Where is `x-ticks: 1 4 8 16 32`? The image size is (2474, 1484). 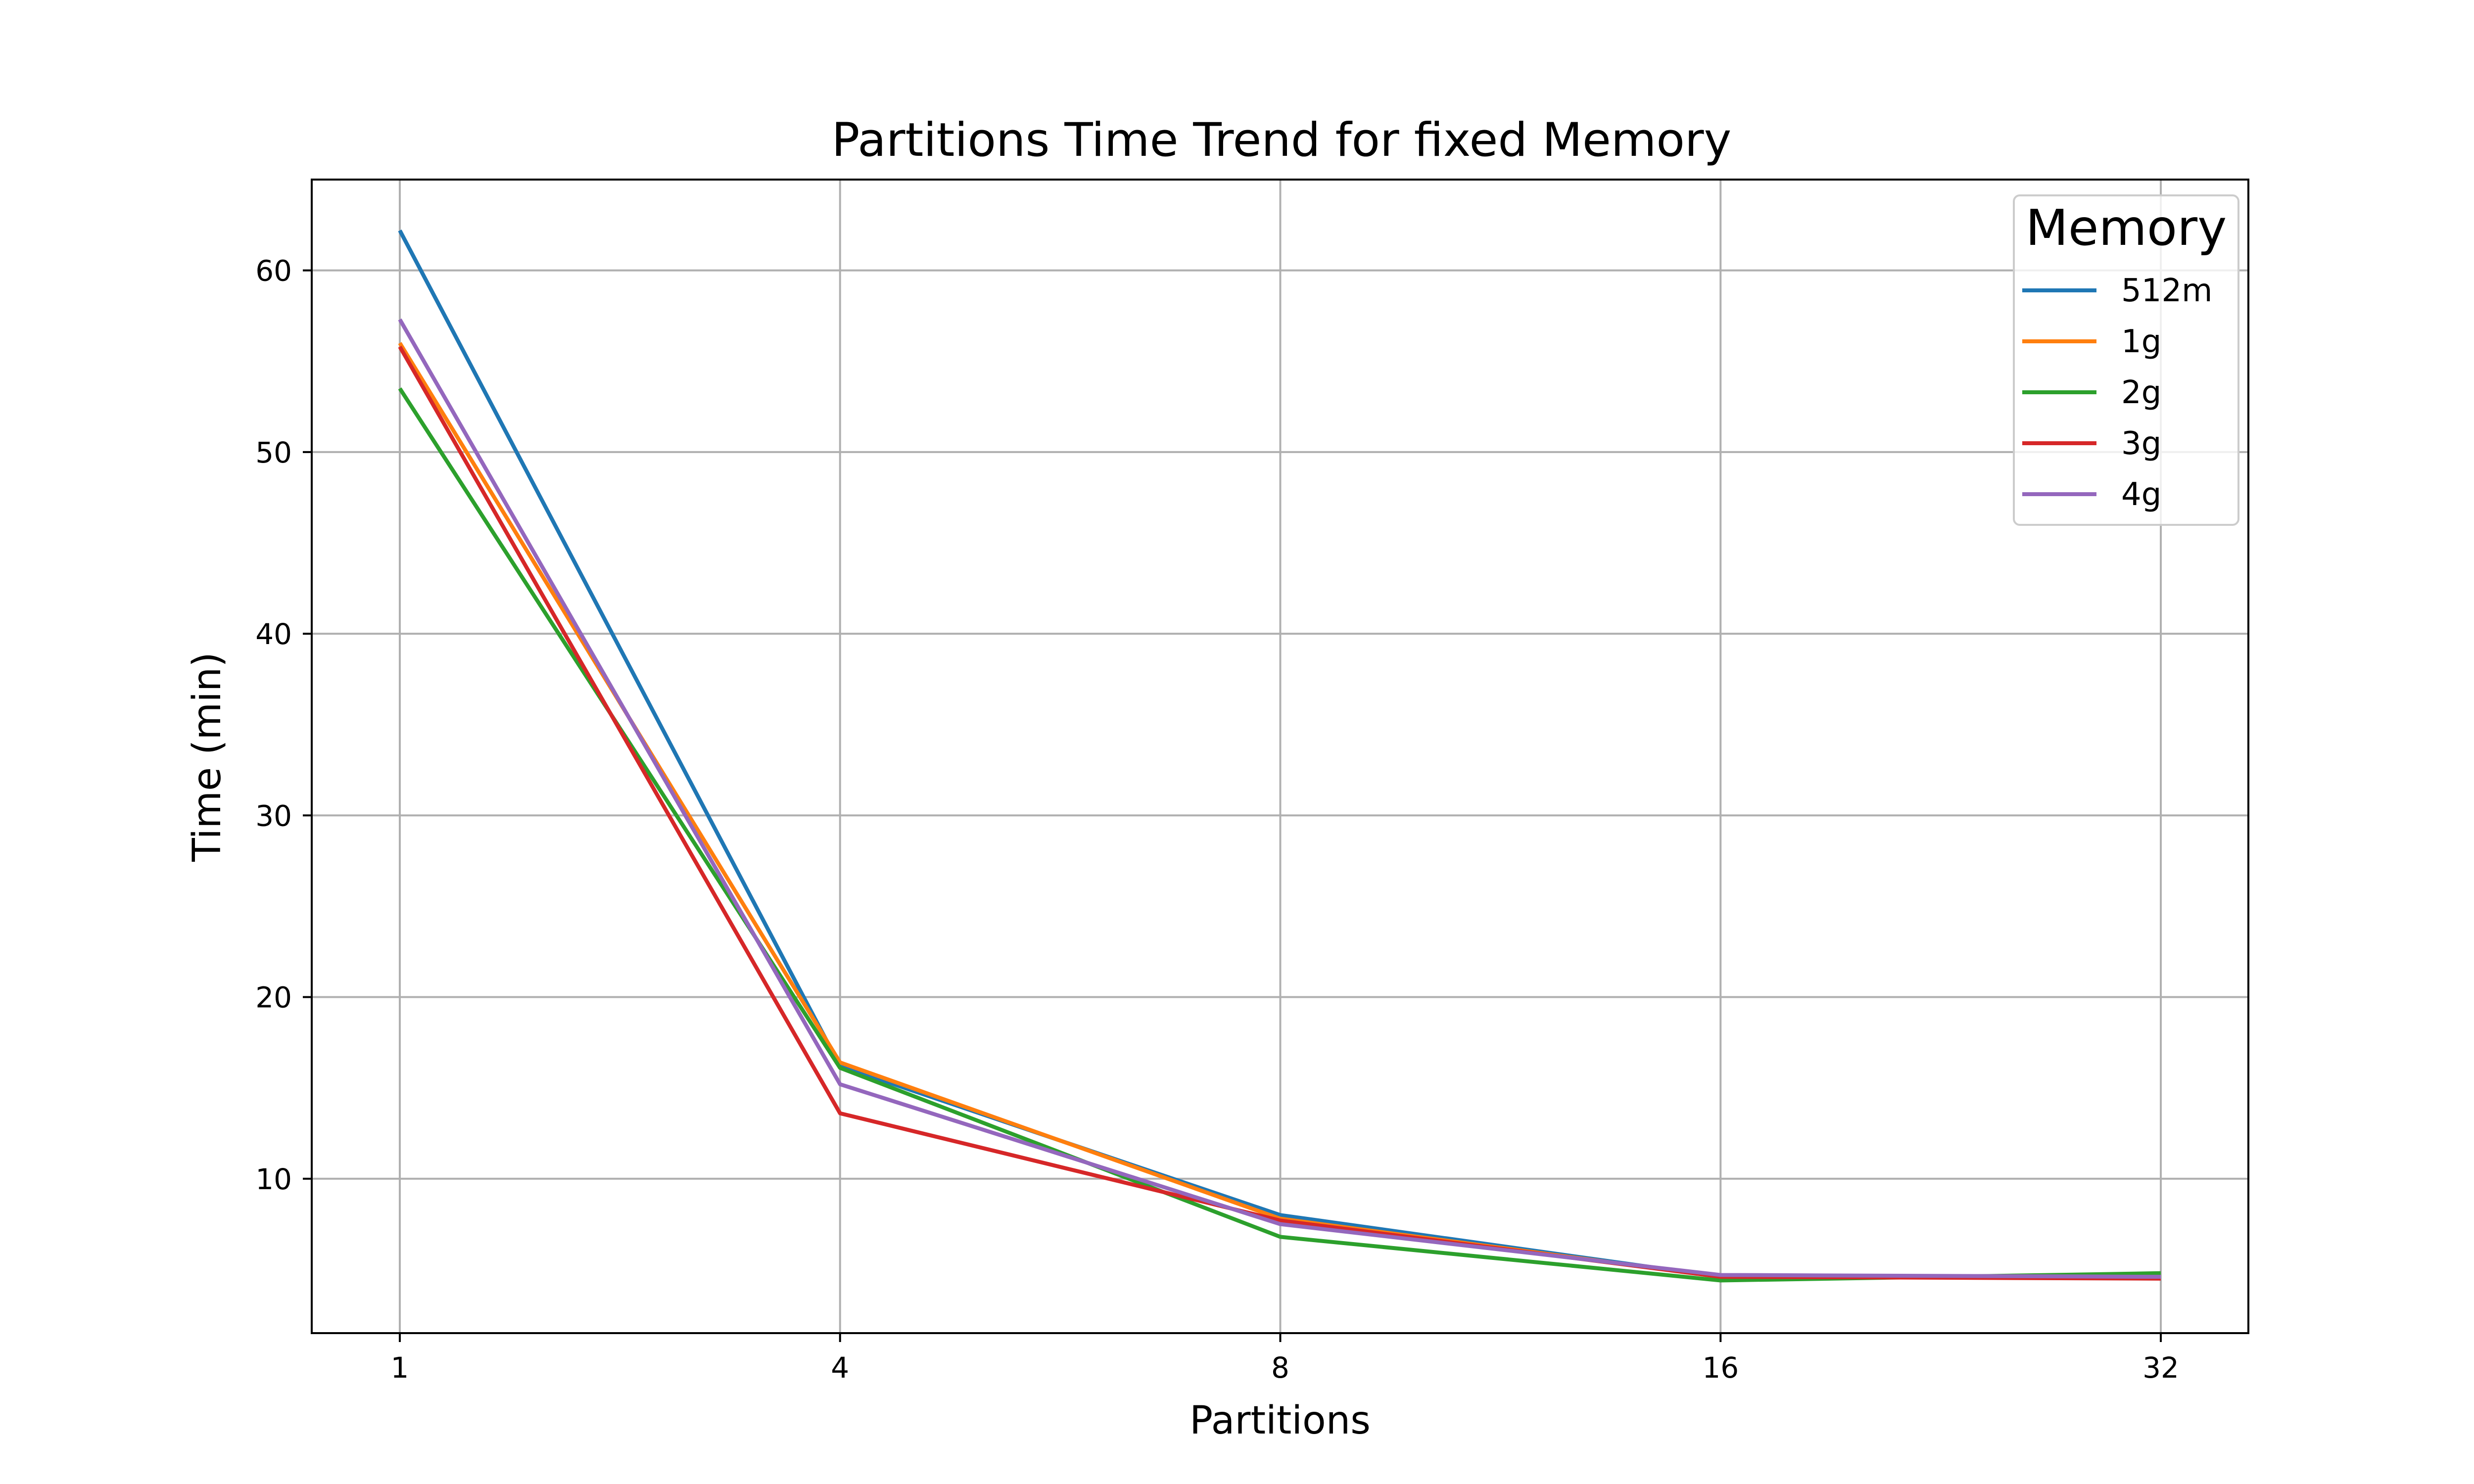
x-ticks: 1 4 8 16 32 is located at coordinates (1285, 1359).